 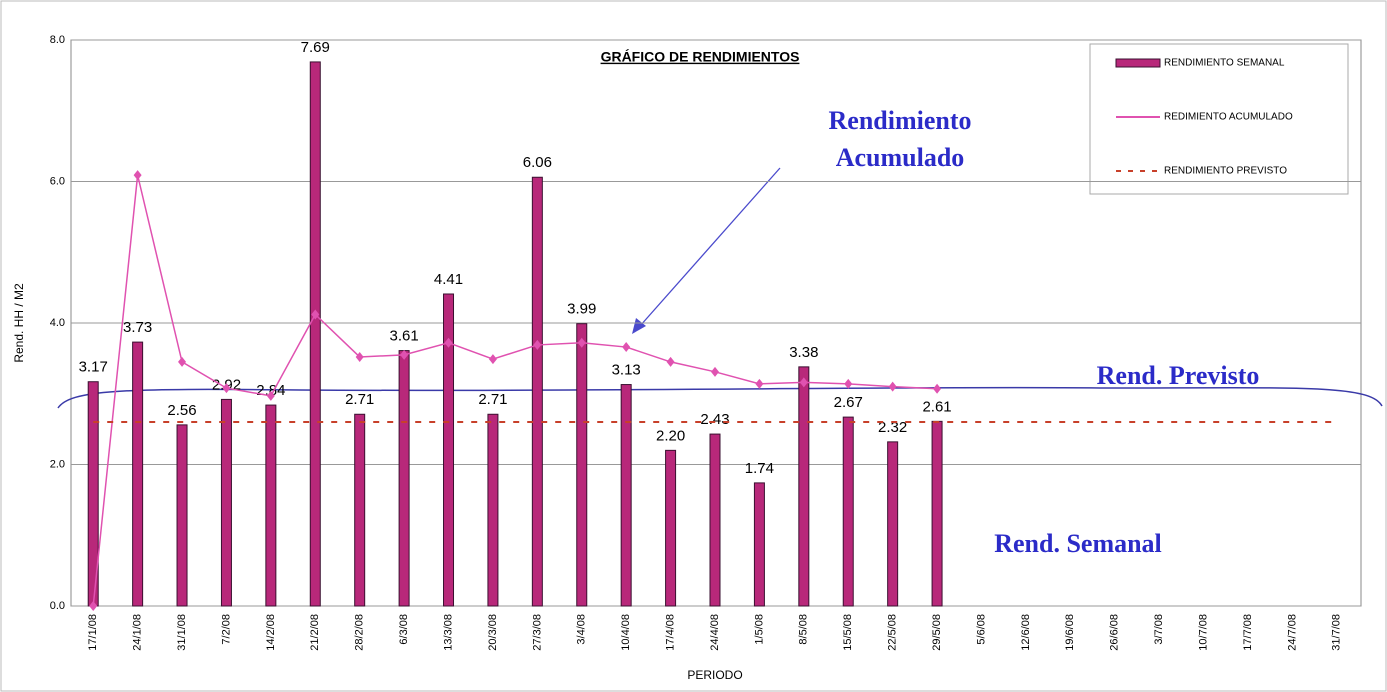 I want to click on legend-swatch, so click(x=1138, y=63).